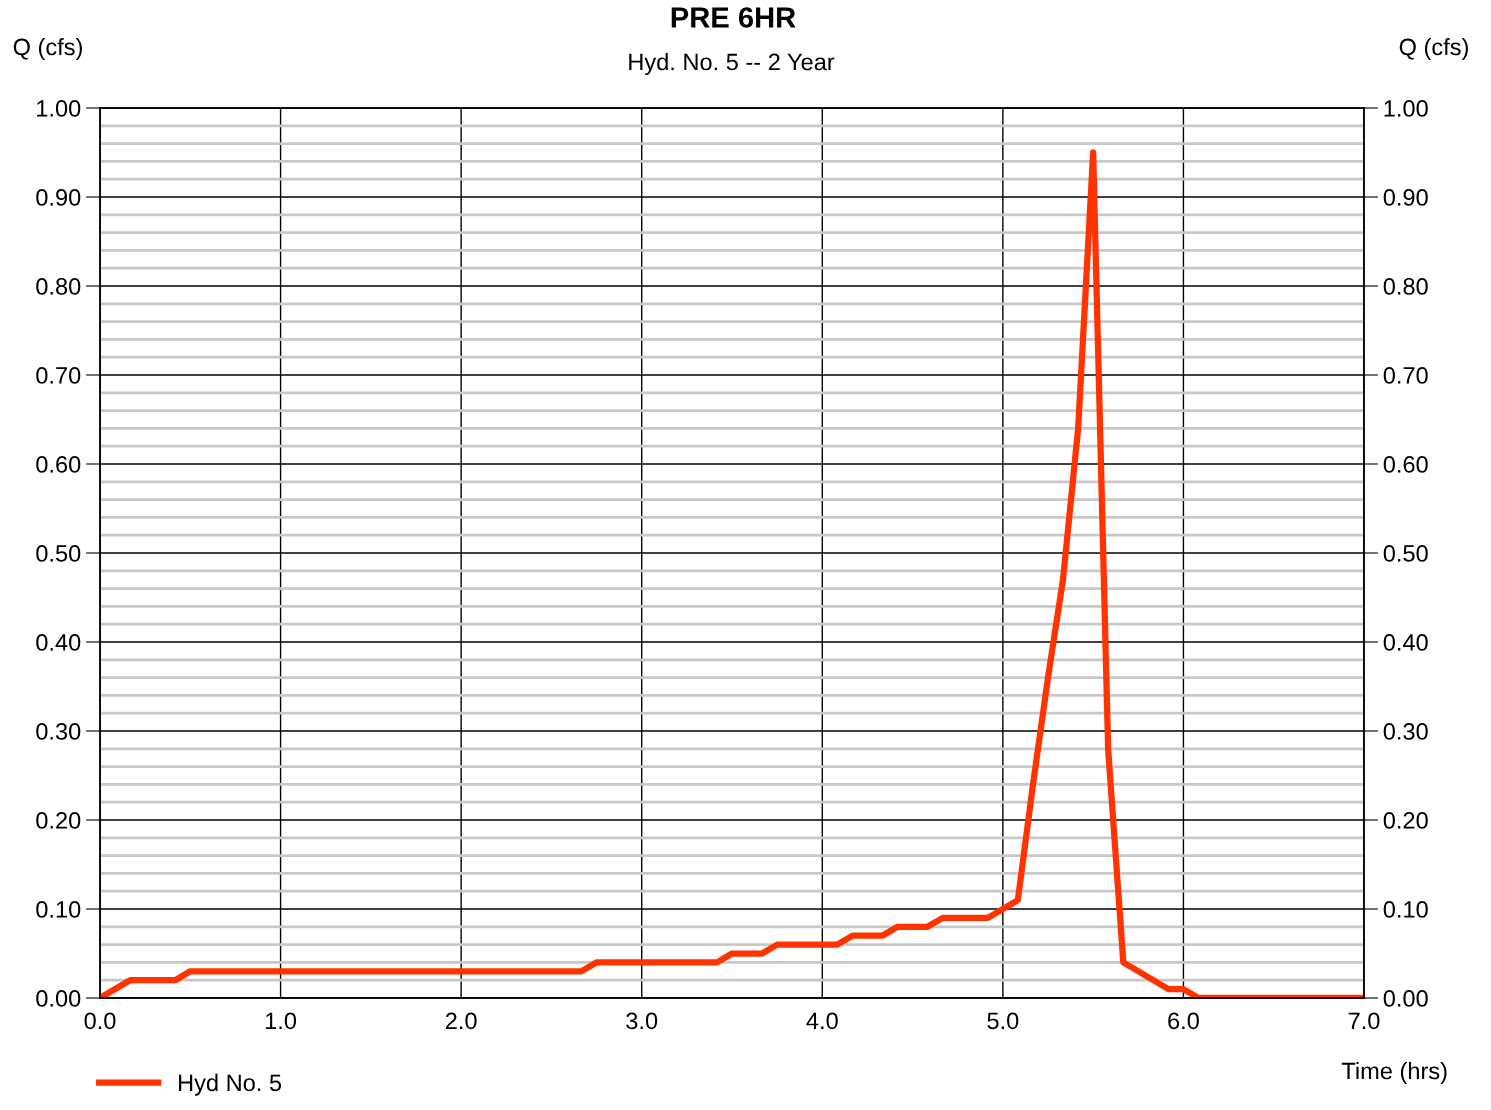 The height and width of the screenshot is (1110, 1491). Describe the element at coordinates (1406, 108) in the screenshot. I see `y2-tick-label: 1.00` at that location.